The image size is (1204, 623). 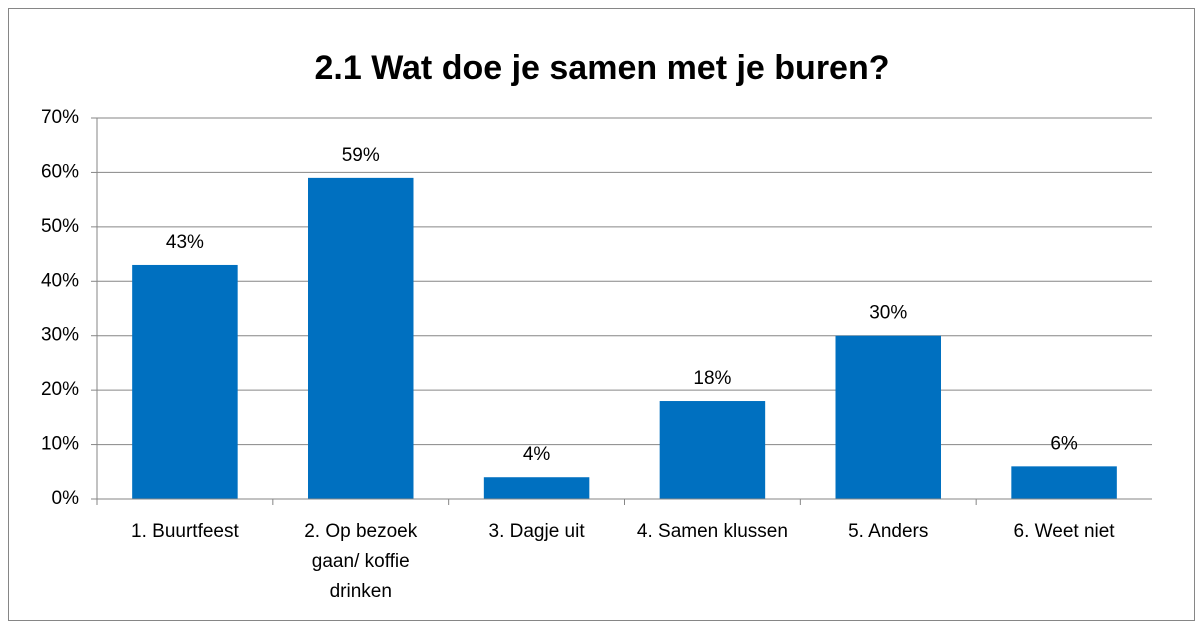 What do you see at coordinates (185, 242) in the screenshot?
I see `data-label: 43%` at bounding box center [185, 242].